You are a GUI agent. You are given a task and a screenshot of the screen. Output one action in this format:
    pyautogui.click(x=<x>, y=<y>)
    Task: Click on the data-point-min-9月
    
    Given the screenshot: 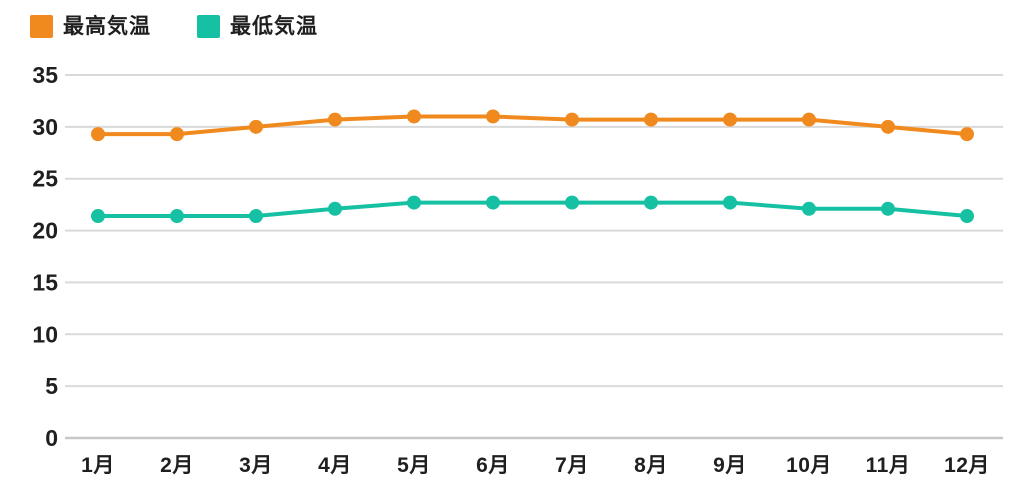 What is the action you would take?
    pyautogui.click(x=730, y=202)
    